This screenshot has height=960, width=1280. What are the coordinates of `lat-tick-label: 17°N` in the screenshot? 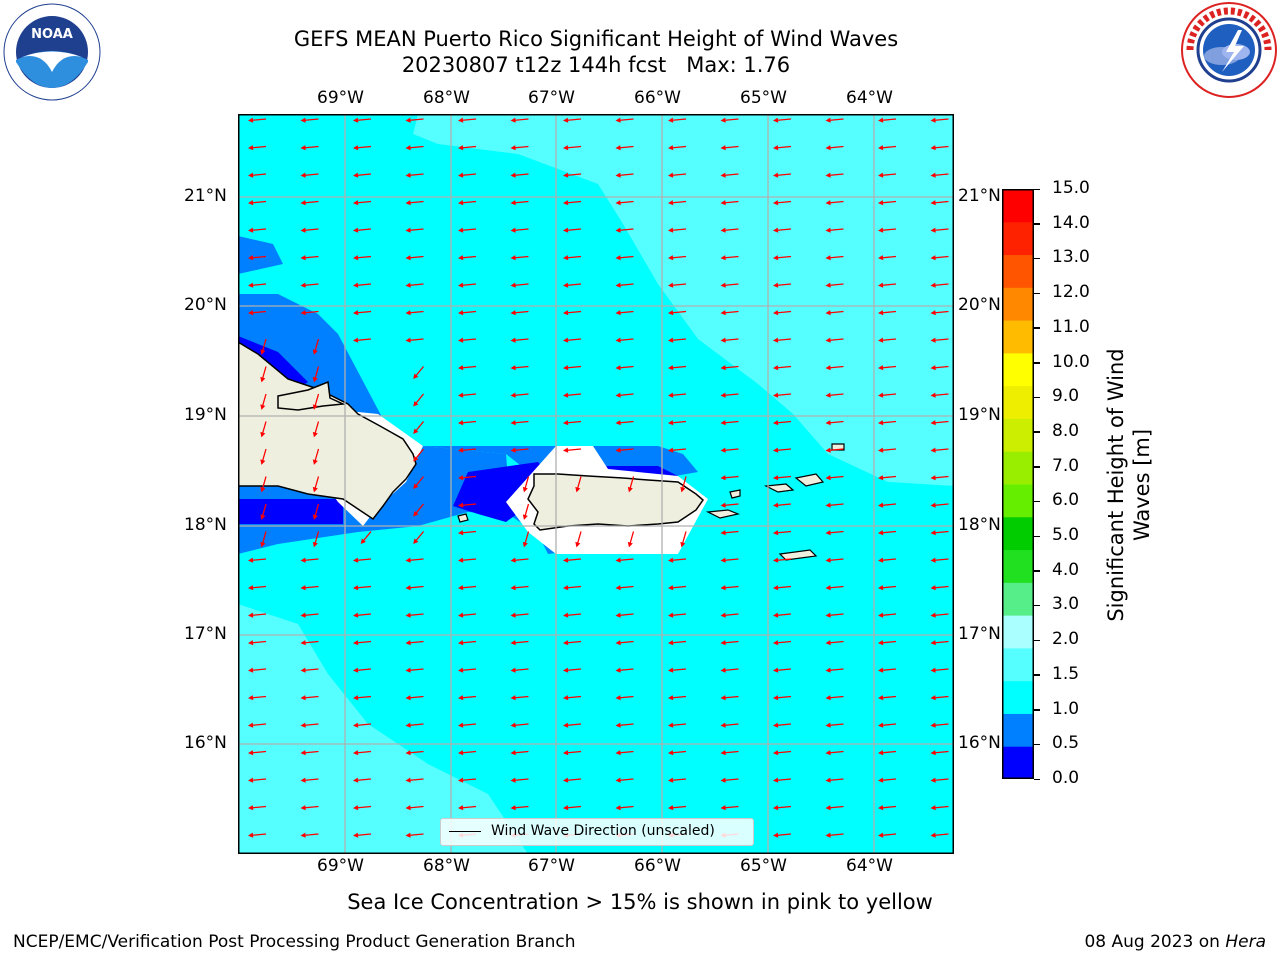 It's located at (979, 634).